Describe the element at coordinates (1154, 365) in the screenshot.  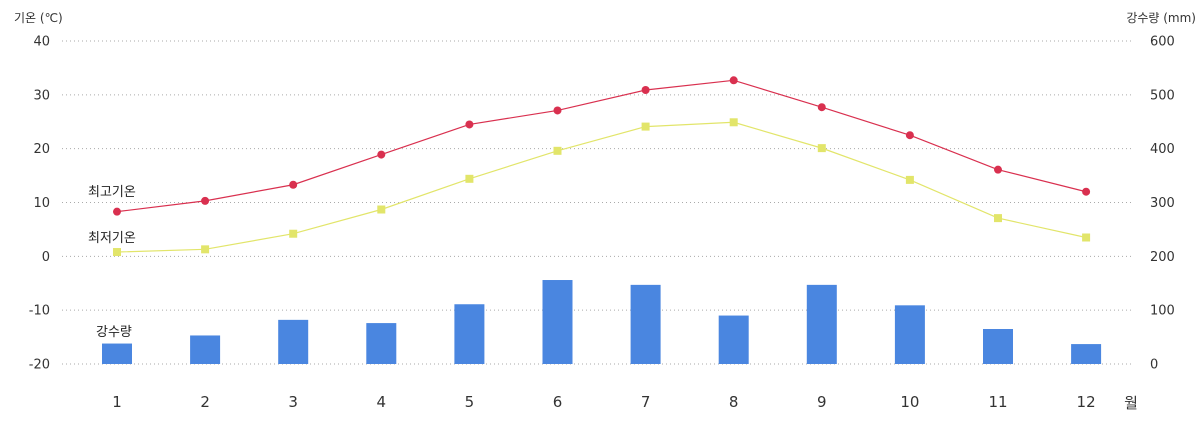
I see `right-axis-tick-label: 0` at that location.